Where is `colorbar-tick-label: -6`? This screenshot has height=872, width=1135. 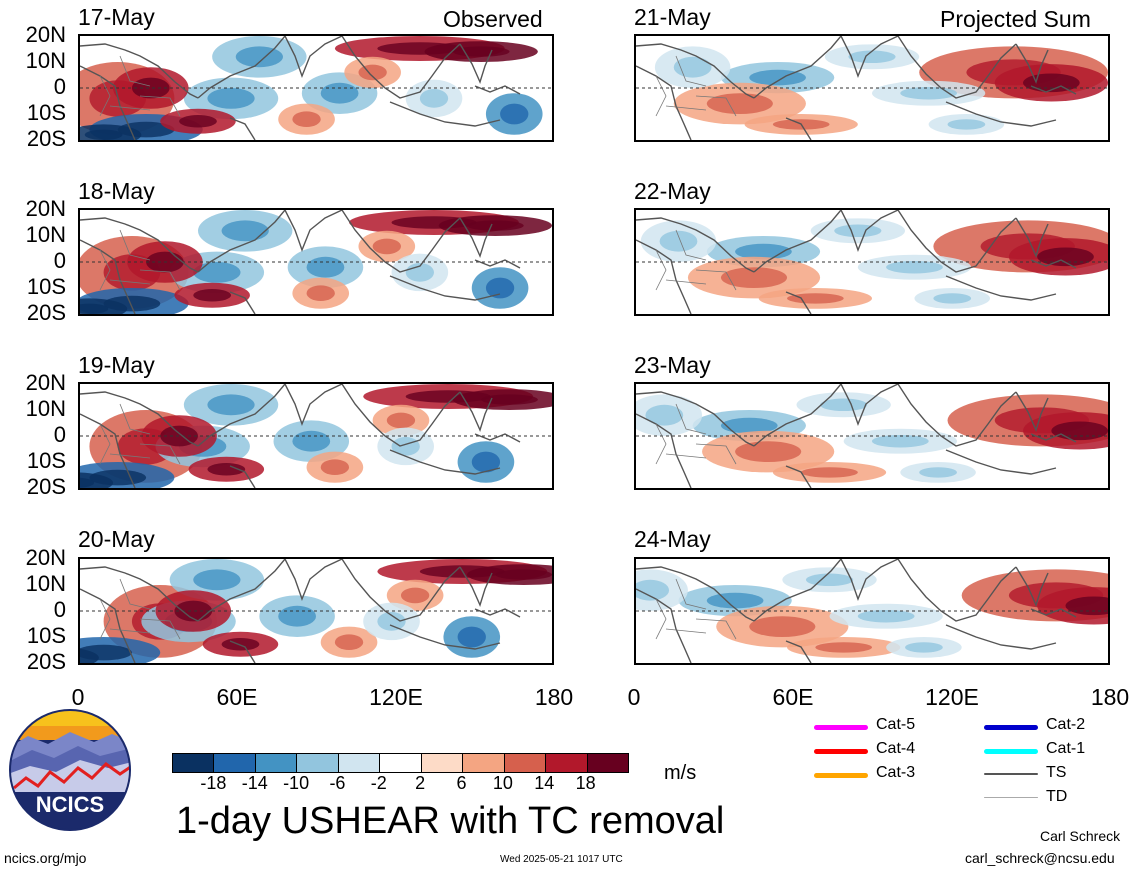
colorbar-tick-label: -6 is located at coordinates (337, 783).